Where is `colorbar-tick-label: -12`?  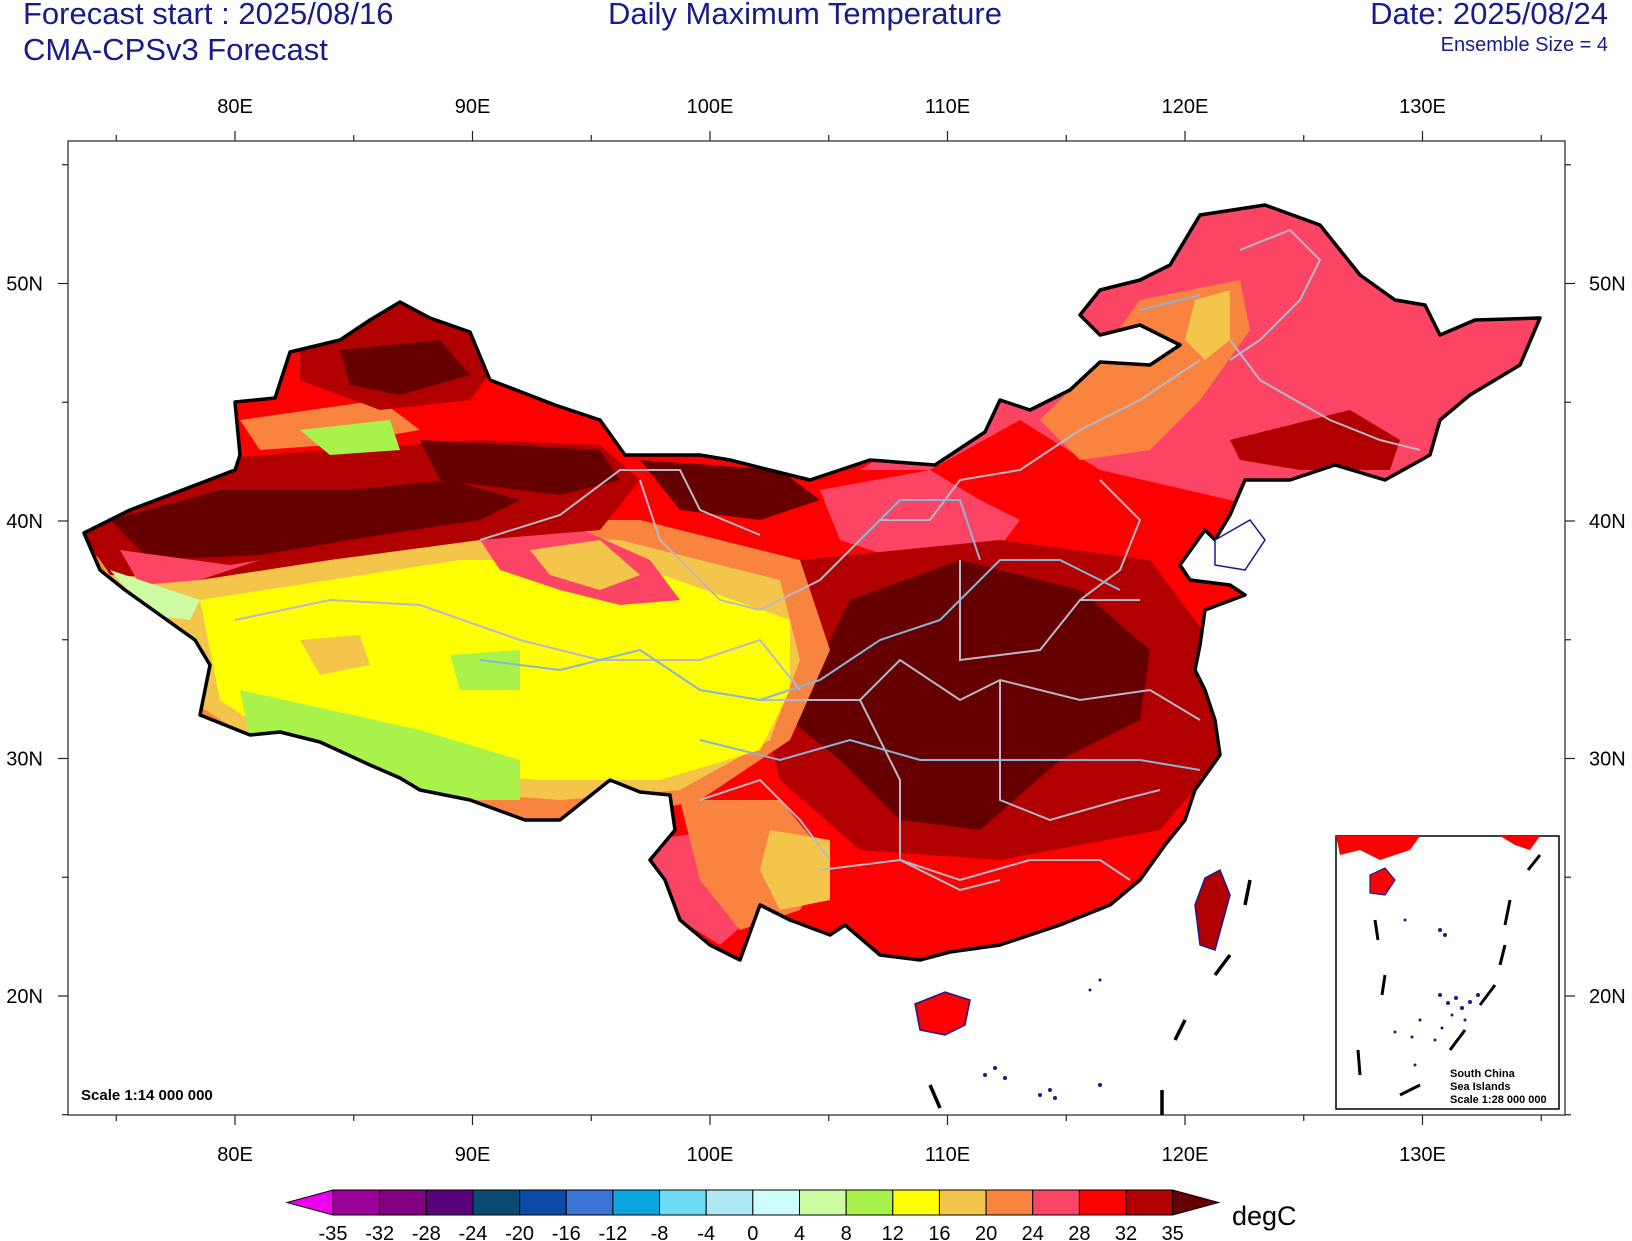 colorbar-tick-label: -12 is located at coordinates (612, 1232).